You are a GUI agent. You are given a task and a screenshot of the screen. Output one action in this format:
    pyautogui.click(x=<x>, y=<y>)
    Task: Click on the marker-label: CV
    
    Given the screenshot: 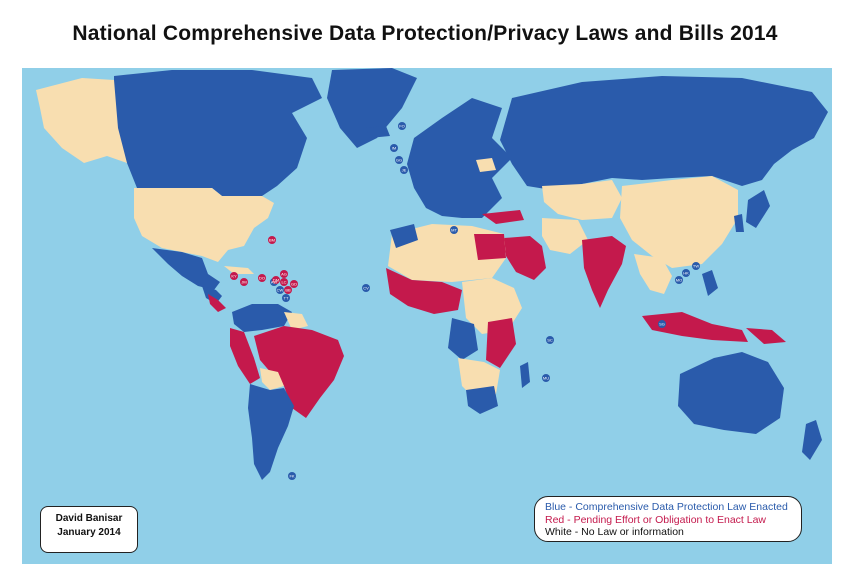 What is the action you would take?
    pyautogui.click(x=366, y=287)
    